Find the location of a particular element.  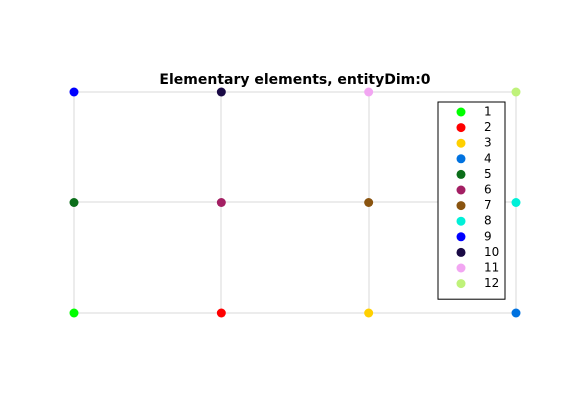

legend-label: 7 is located at coordinates (488, 205).